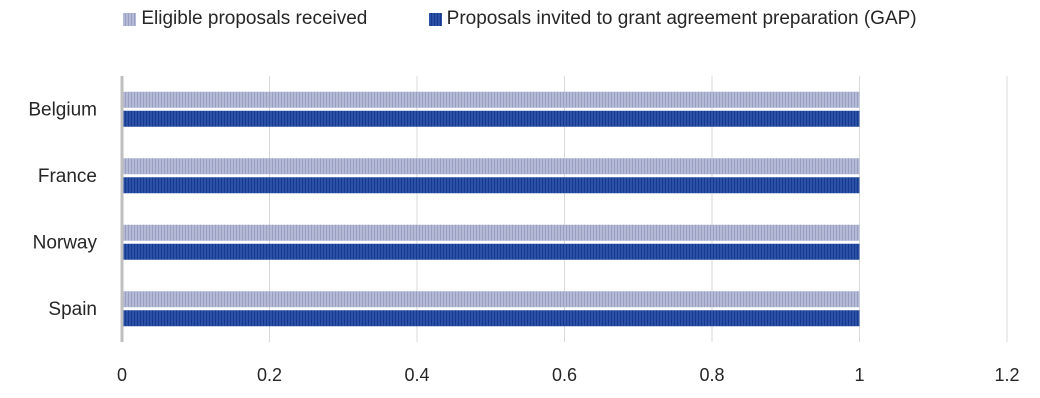 This screenshot has height=398, width=1040. Describe the element at coordinates (67, 176) in the screenshot. I see `y-category-label: France` at that location.